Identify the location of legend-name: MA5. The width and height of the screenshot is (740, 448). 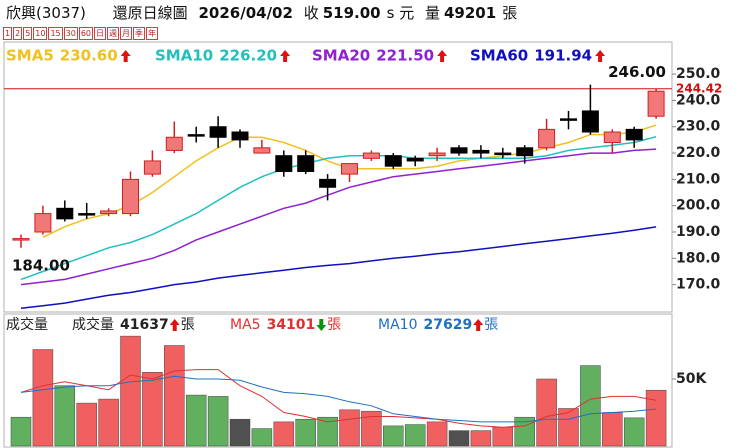
(245, 325).